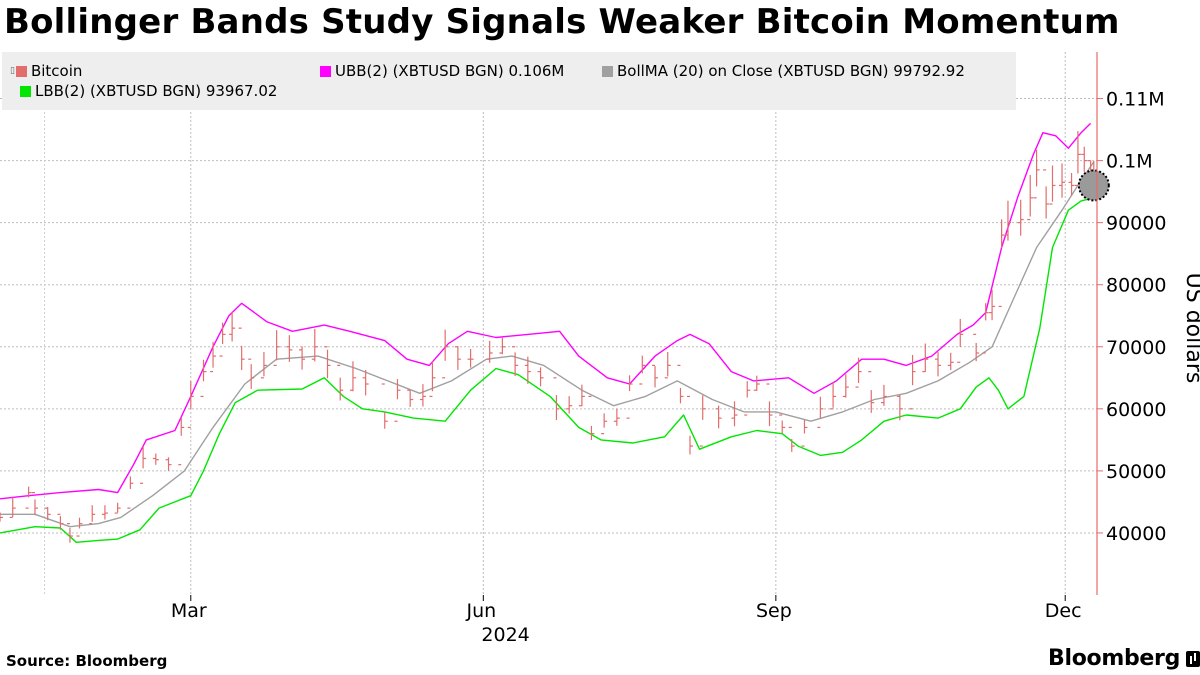 Image resolution: width=1200 pixels, height=675 pixels. Describe the element at coordinates (189, 611) in the screenshot. I see `x-tick-label: Mar` at that location.